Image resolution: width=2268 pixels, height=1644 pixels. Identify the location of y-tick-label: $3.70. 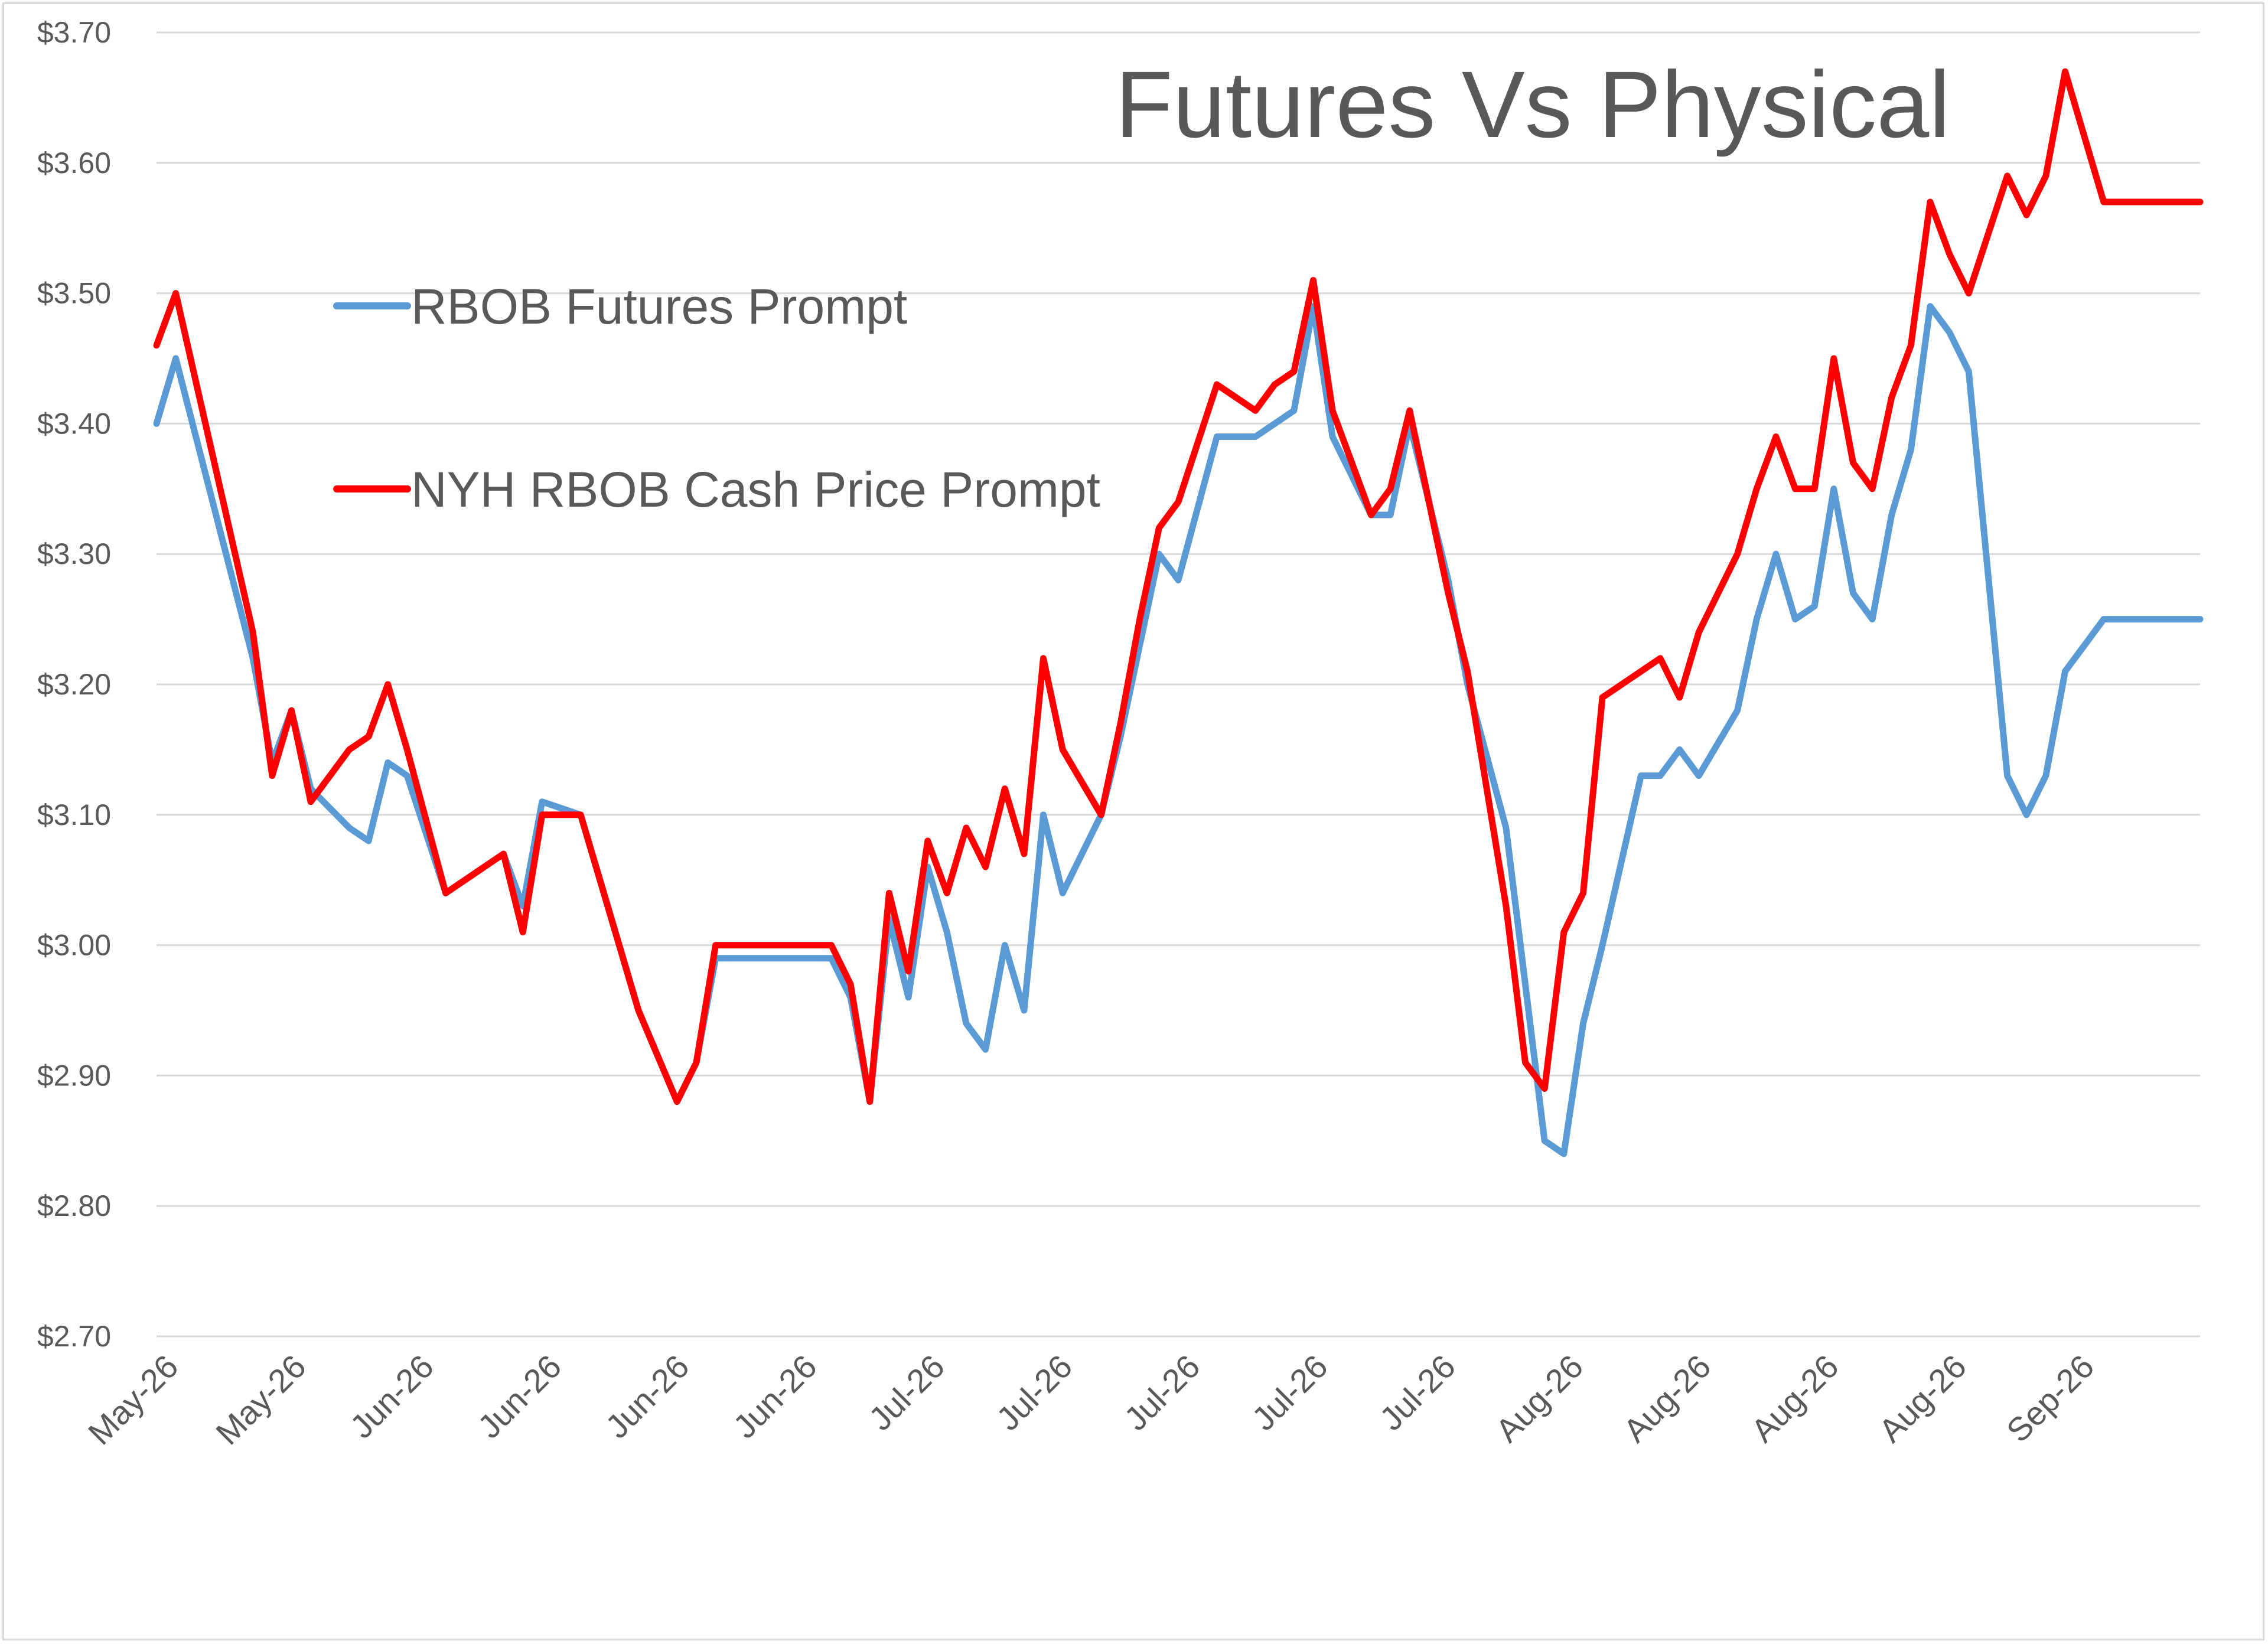
(74, 32).